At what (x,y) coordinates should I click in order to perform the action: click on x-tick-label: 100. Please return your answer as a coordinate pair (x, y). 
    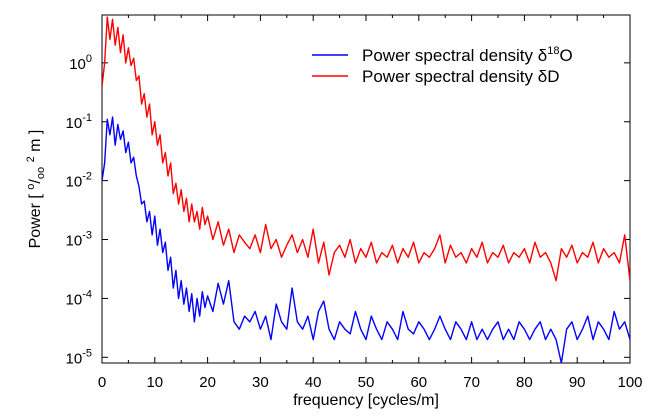
    Looking at the image, I should click on (629, 382).